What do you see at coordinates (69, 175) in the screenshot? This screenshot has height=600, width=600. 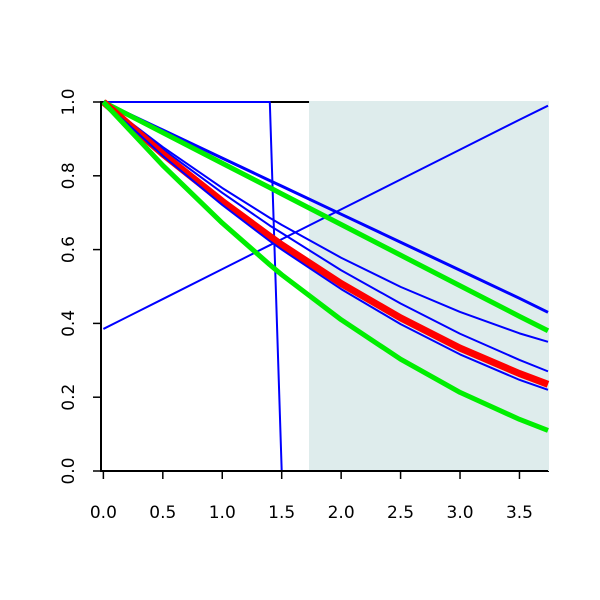 I see `y-tick-label: 0.8` at bounding box center [69, 175].